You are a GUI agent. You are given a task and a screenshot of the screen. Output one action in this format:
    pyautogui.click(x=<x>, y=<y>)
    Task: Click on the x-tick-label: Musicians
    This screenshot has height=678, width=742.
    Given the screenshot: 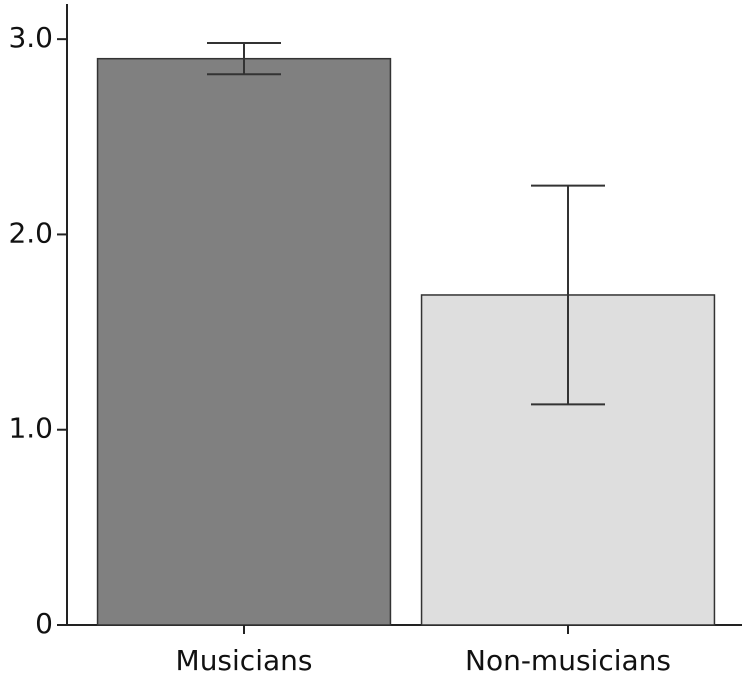 What is the action you would take?
    pyautogui.click(x=244, y=660)
    